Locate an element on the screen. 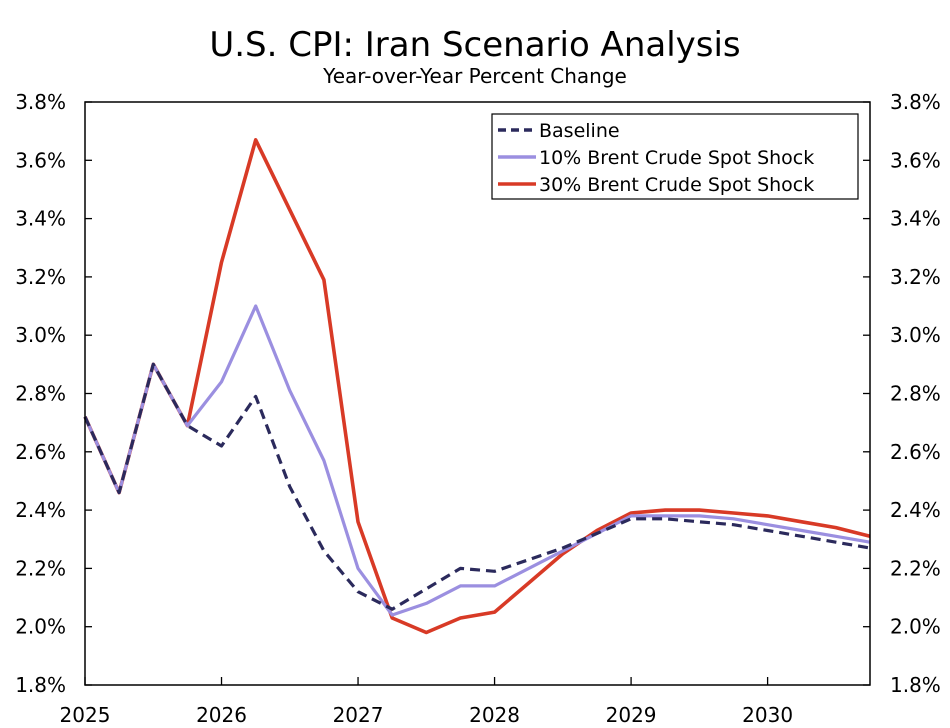 This screenshot has width=950, height=728. legend-label: Baseline is located at coordinates (579, 131).